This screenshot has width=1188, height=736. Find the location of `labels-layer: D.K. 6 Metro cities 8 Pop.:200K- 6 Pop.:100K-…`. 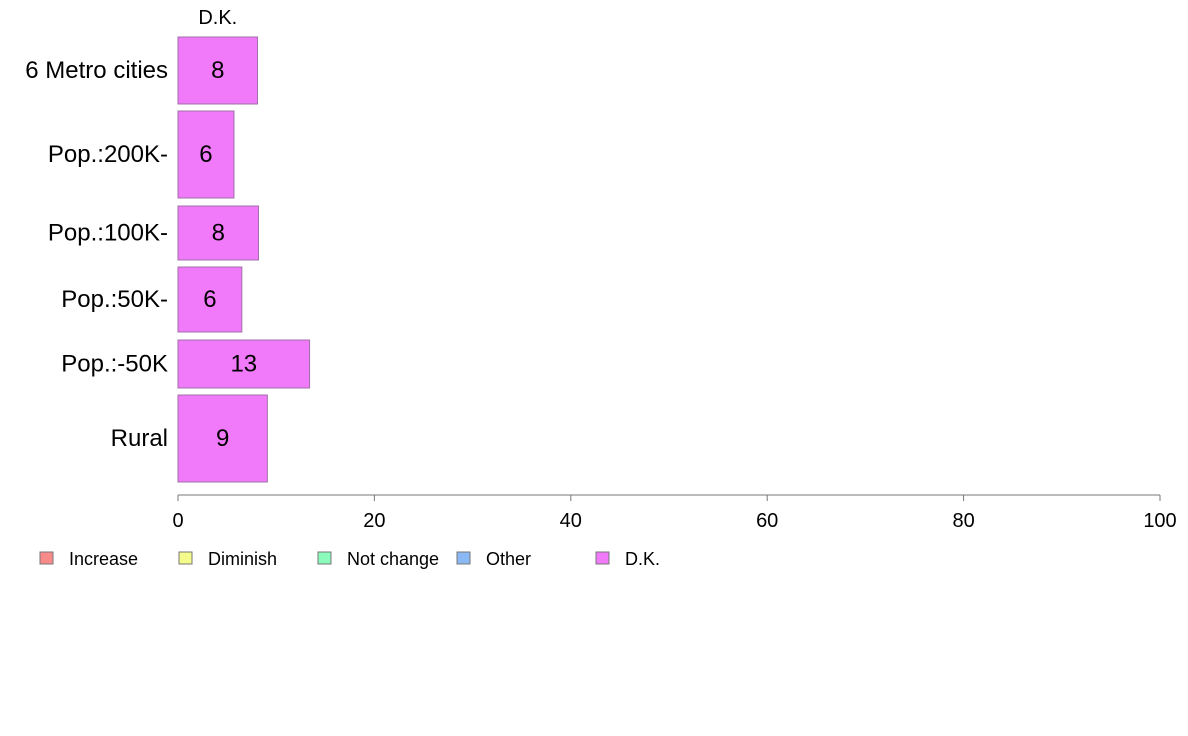

labels-layer: D.K. 6 Metro cities 8 Pop.:200K- 6 Pop.:100K-… is located at coordinates (141, 229).